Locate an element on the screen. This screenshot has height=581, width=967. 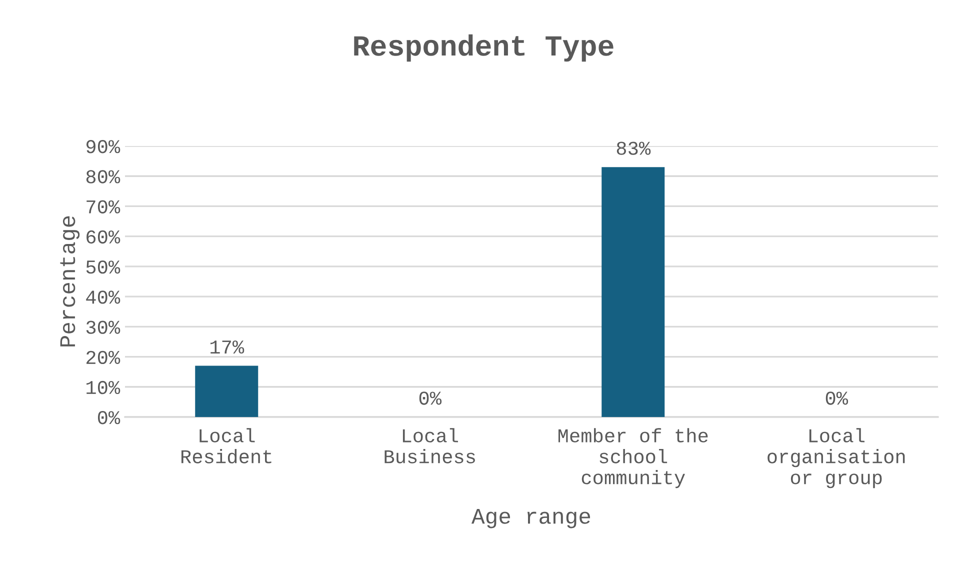
y-tick-label: 0% is located at coordinates (109, 417).